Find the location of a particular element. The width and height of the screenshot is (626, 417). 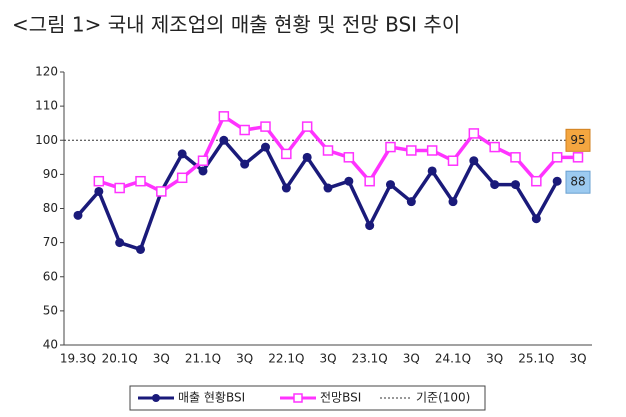

y-tick-label: 60 is located at coordinates (50, 276).